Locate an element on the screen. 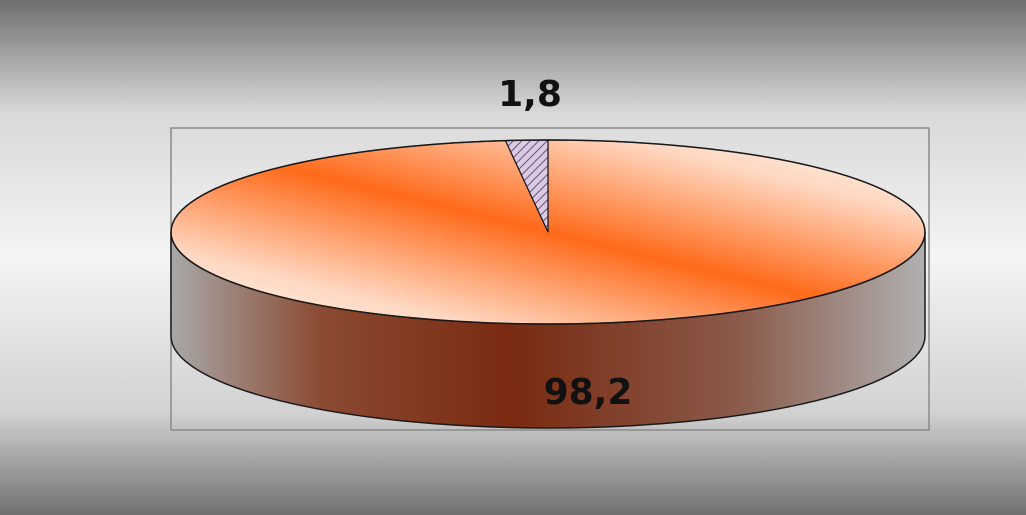 This screenshot has width=1026, height=515. data-label-small-slice: 1,8 is located at coordinates (530, 94).